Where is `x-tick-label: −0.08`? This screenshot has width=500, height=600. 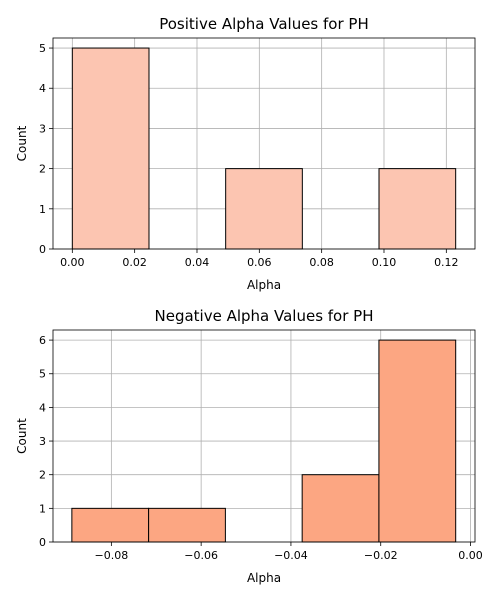
x-tick-label: −0.08 is located at coordinates (112, 555).